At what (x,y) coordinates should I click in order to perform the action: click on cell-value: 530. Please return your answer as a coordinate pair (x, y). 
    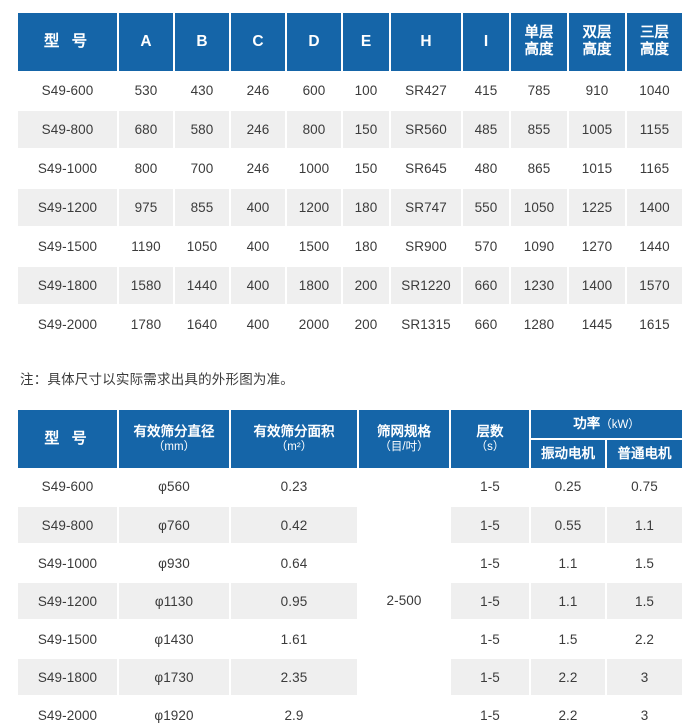
    Looking at the image, I should click on (146, 91).